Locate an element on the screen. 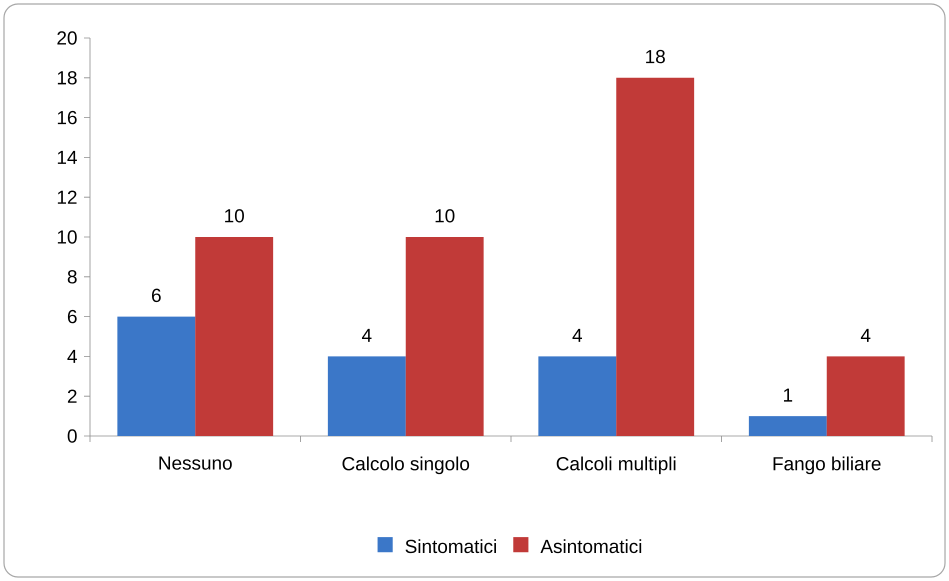 The height and width of the screenshot is (581, 949). y-tick-label: 4 is located at coordinates (72, 356).